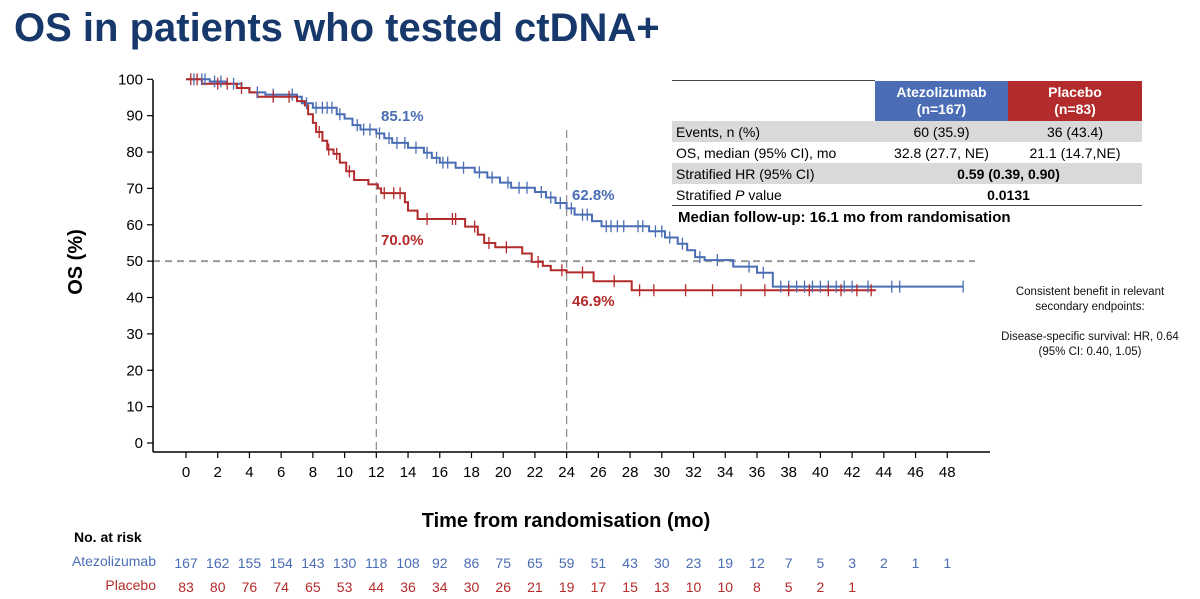  I want to click on x-tick-label: 38, so click(788, 472).